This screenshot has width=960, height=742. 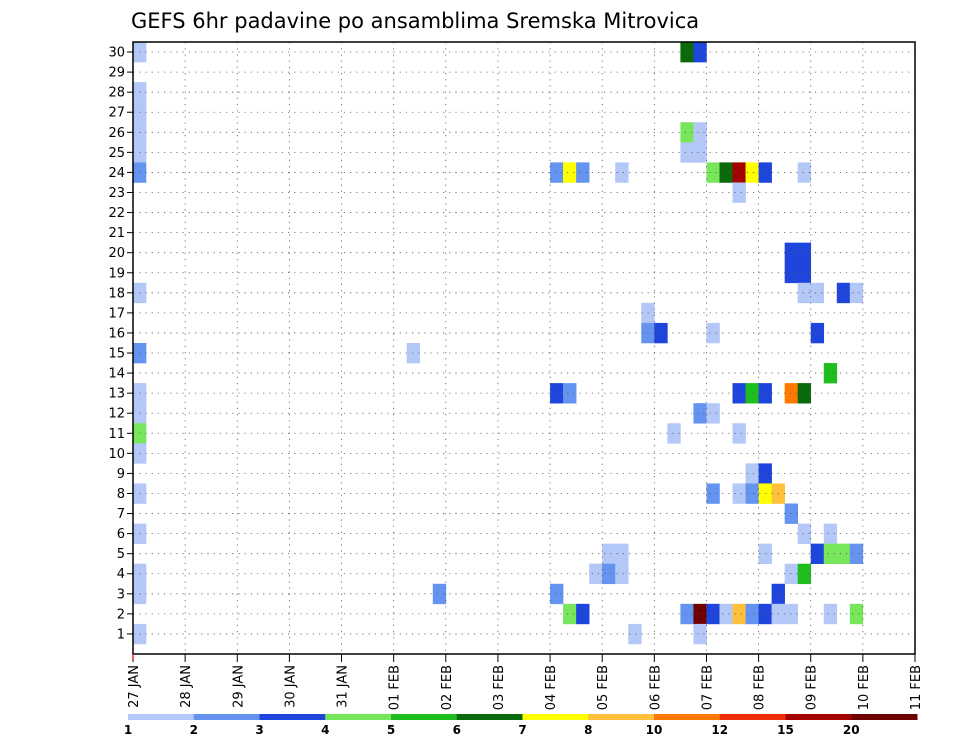 I want to click on x-tick-label-8: 04 FEB, so click(x=551, y=687).